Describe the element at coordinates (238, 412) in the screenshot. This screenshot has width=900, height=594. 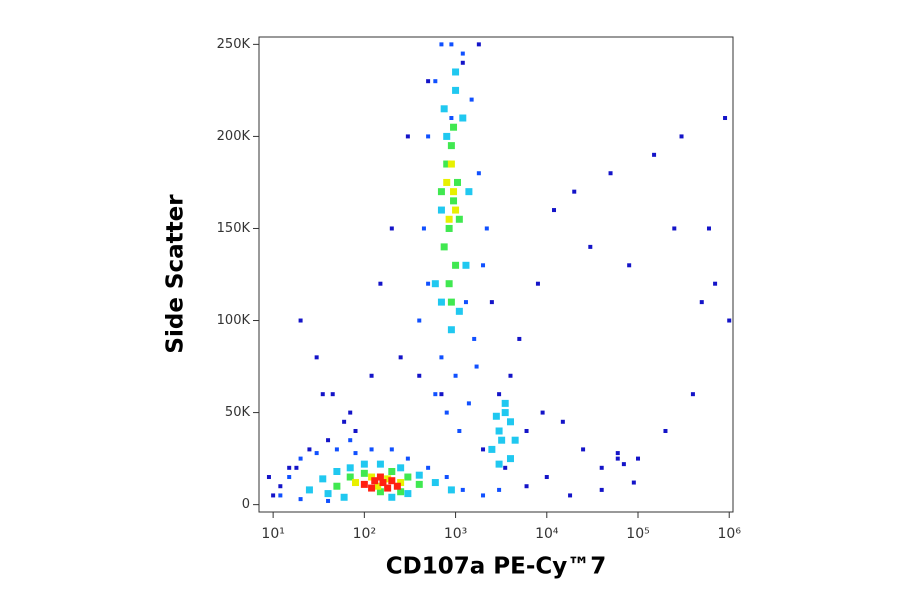
I see `y-tick-label: 50K` at that location.